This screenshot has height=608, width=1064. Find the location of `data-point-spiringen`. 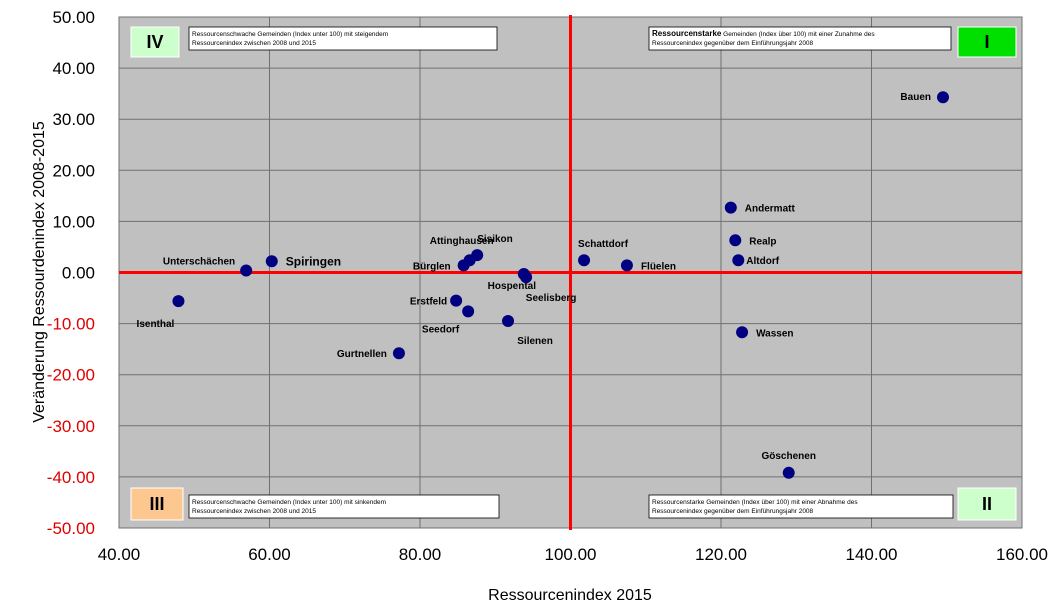

data-point-spiringen is located at coordinates (271, 261).